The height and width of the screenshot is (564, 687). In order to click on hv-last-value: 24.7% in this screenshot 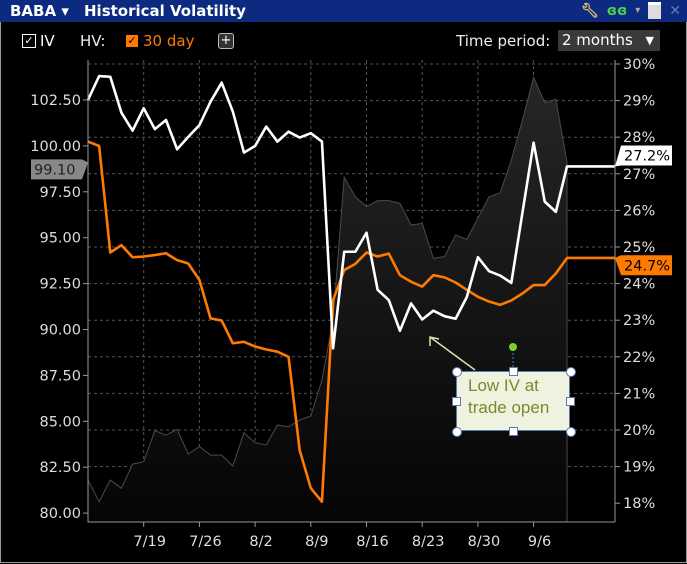, I will do `click(647, 266)`.